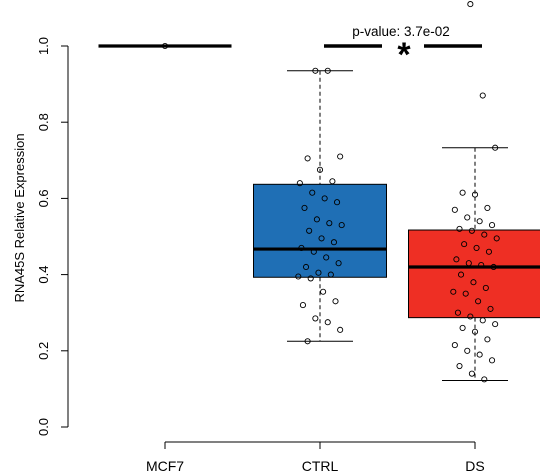 The width and height of the screenshot is (540, 476). Describe the element at coordinates (320, 230) in the screenshot. I see `iqr-box-ctrl` at that location.